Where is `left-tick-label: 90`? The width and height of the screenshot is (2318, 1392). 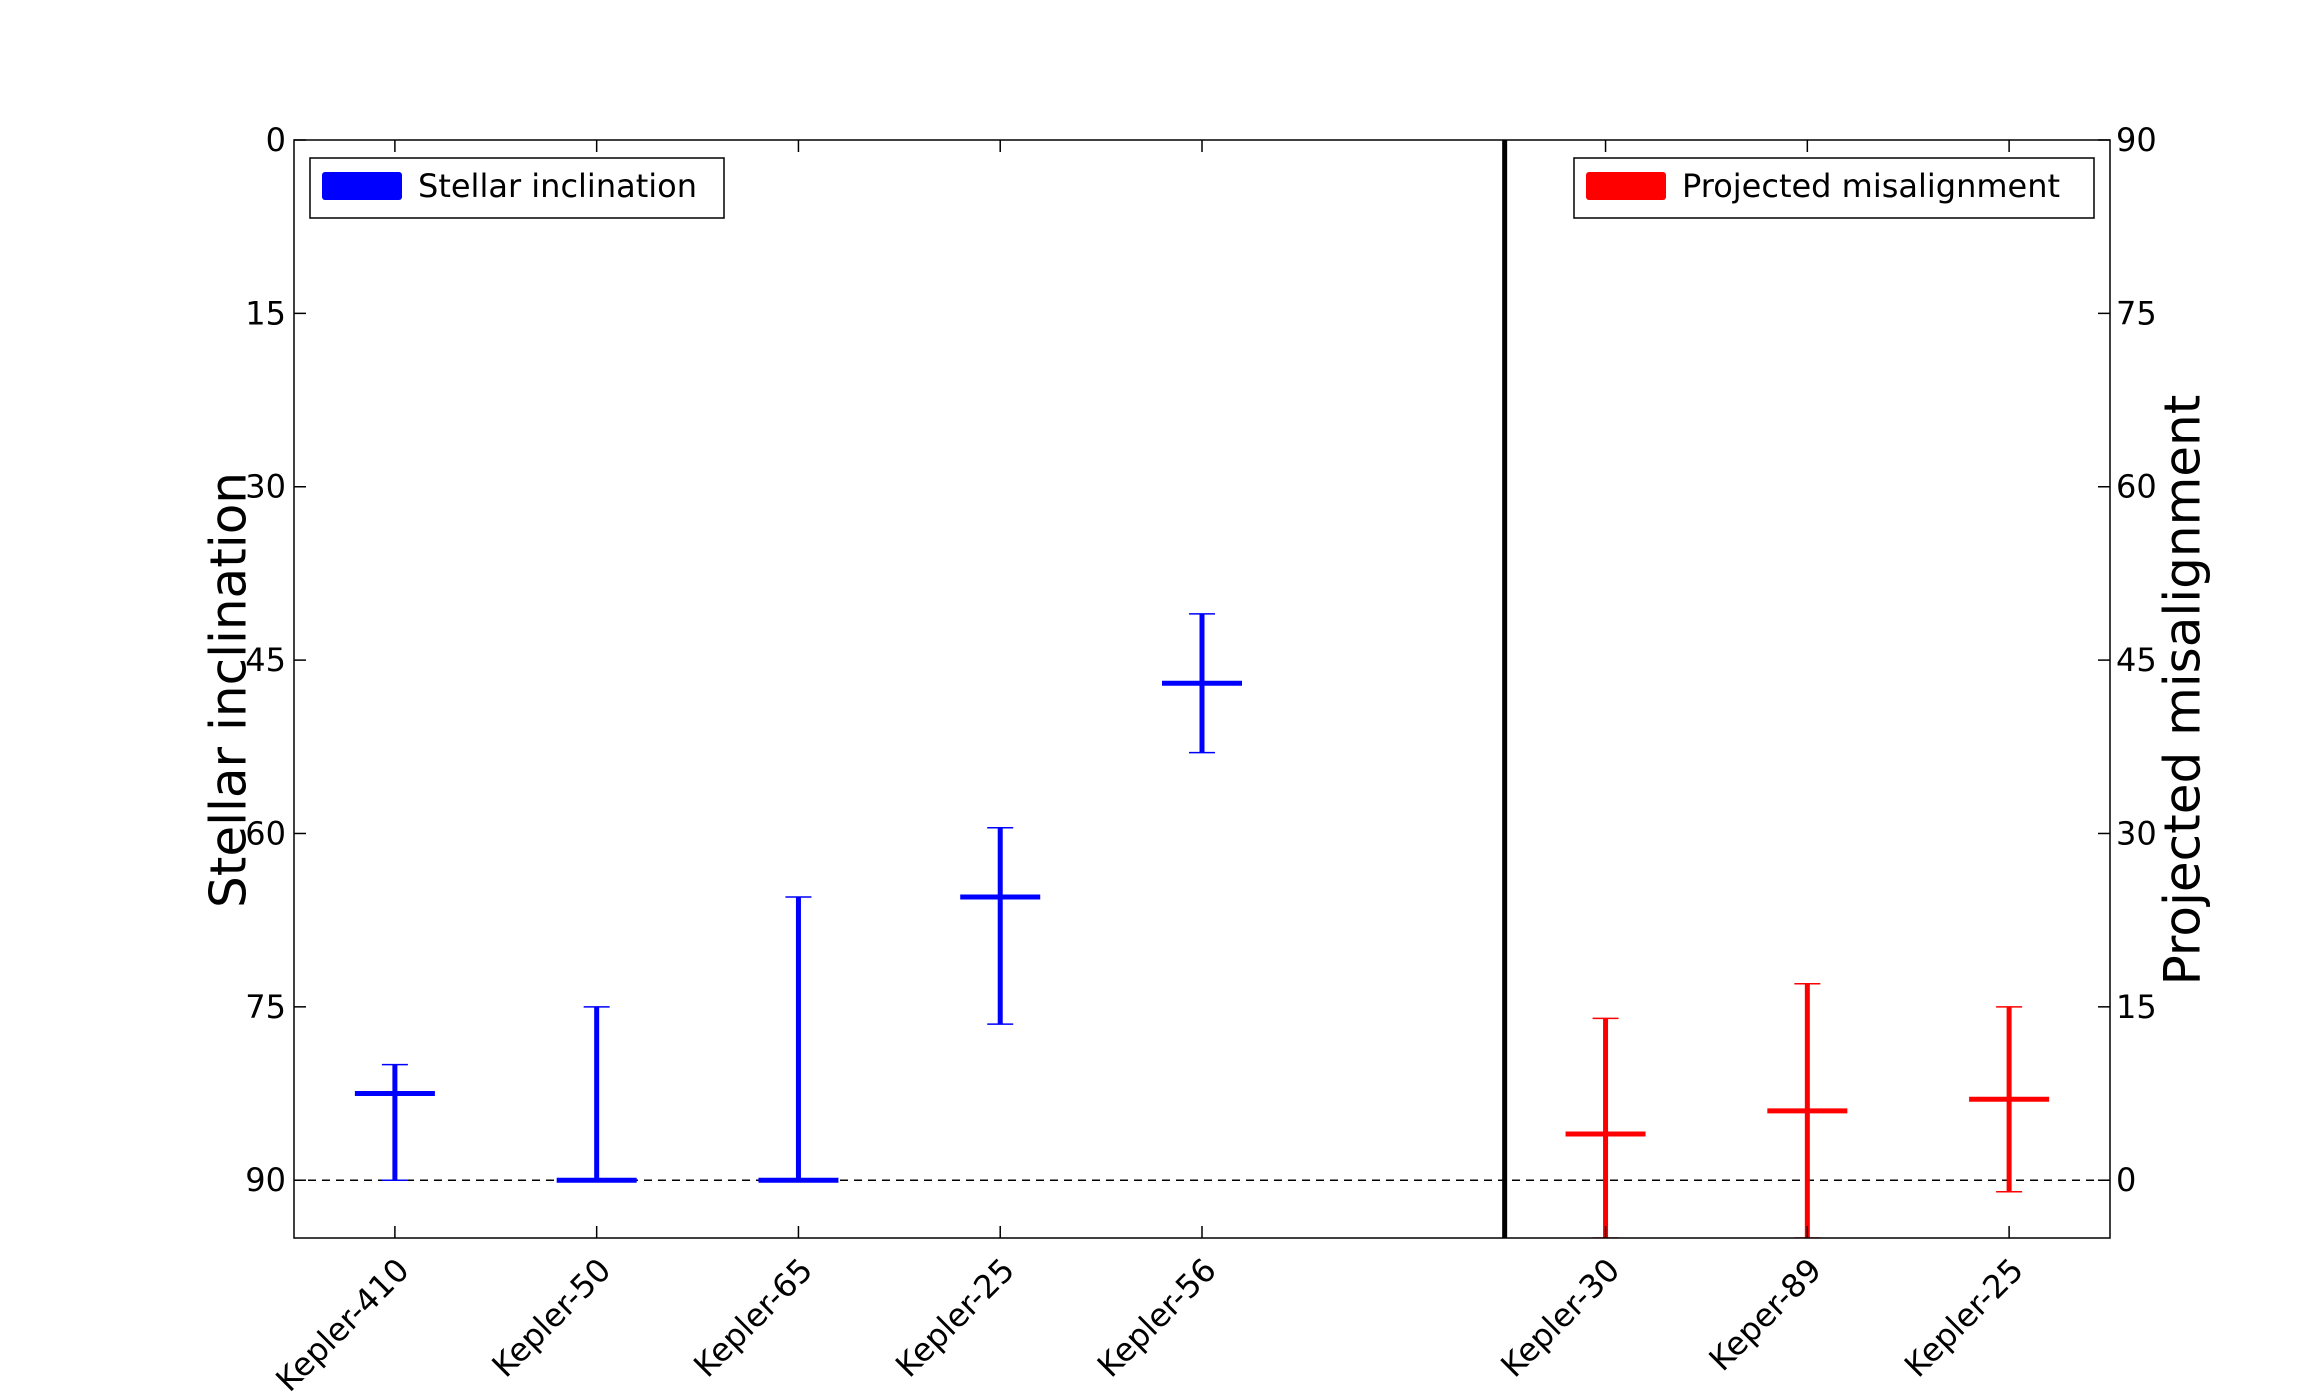
left-tick-label: 90 is located at coordinates (265, 1180).